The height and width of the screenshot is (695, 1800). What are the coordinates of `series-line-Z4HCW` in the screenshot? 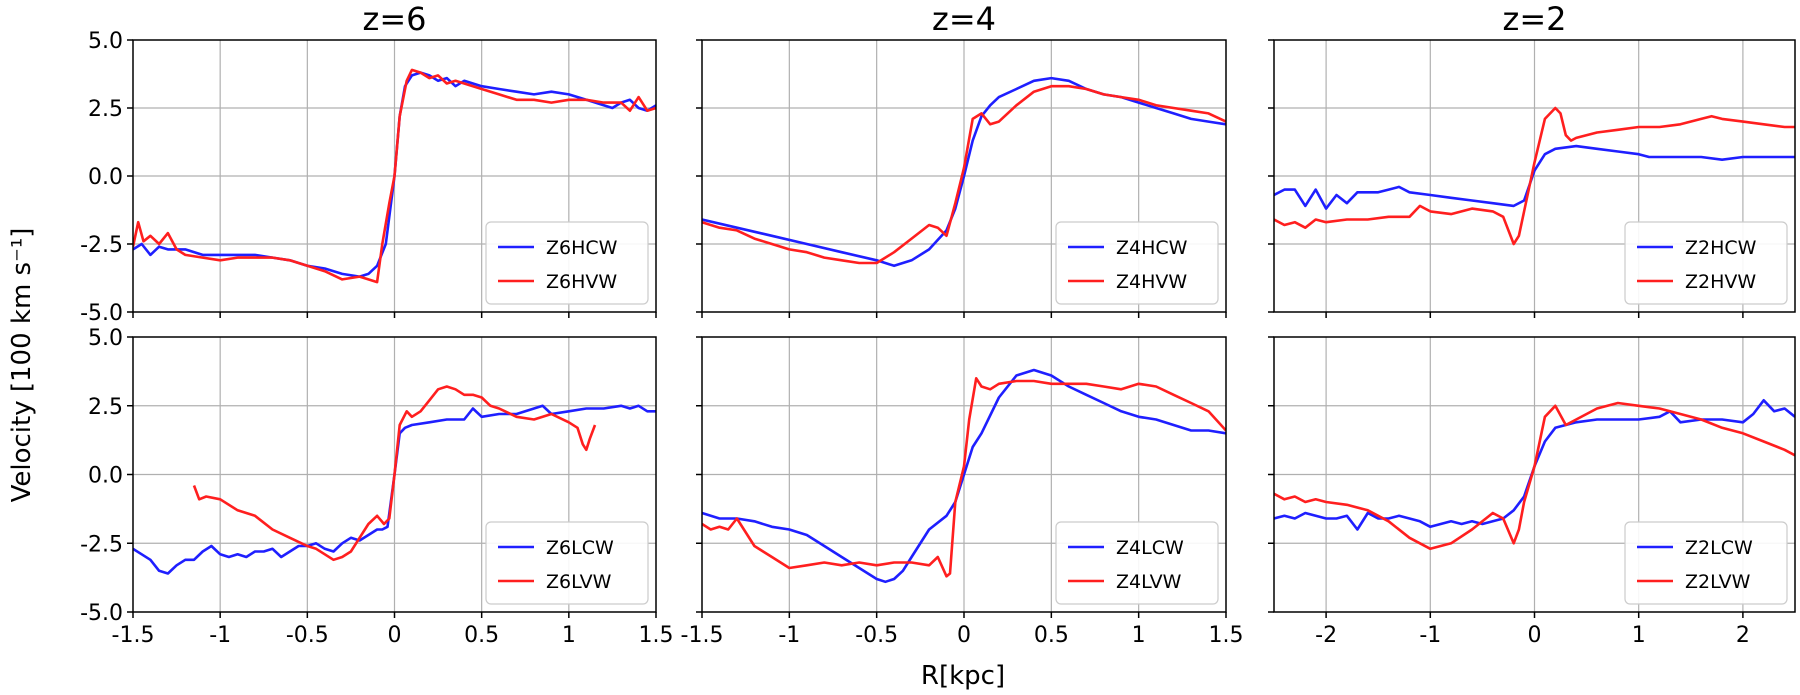 It's located at (964, 172).